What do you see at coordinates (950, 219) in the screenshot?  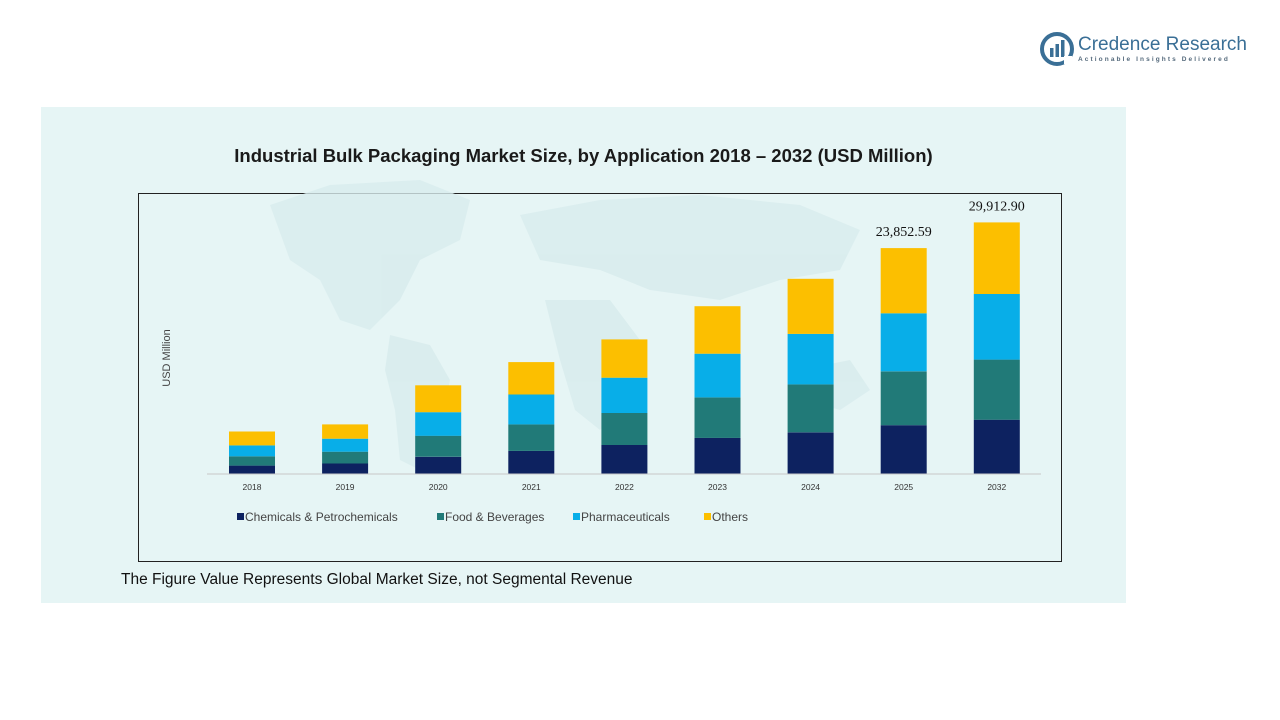 I see `data-labels: 23,852.59 29,912.90` at bounding box center [950, 219].